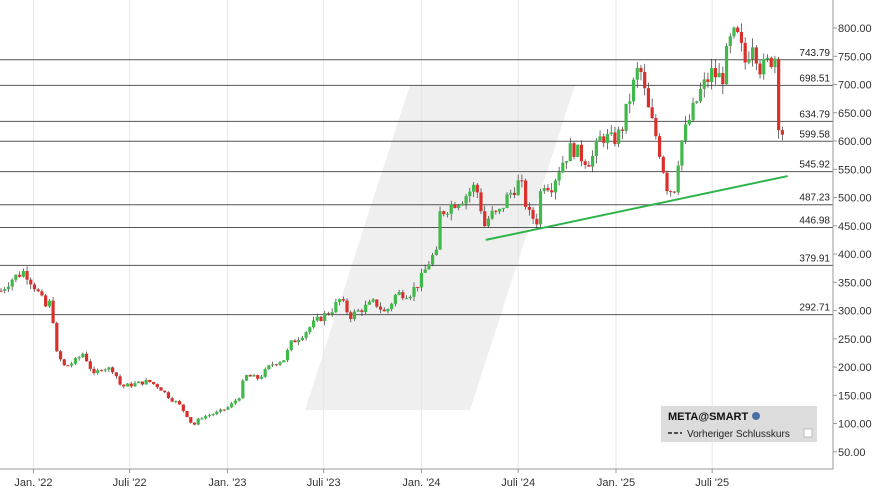 The image size is (880, 496). What do you see at coordinates (712, 483) in the screenshot?
I see `x-tick-label-7: Juli '25` at bounding box center [712, 483].